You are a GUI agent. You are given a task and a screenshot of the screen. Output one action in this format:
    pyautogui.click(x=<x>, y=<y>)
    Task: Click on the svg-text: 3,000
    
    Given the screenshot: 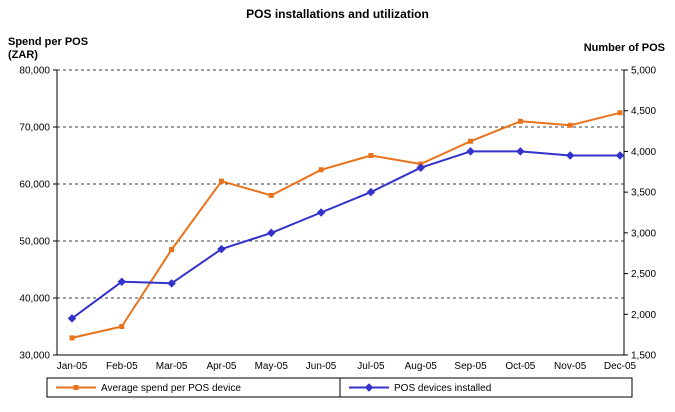 What is the action you would take?
    pyautogui.click(x=643, y=233)
    